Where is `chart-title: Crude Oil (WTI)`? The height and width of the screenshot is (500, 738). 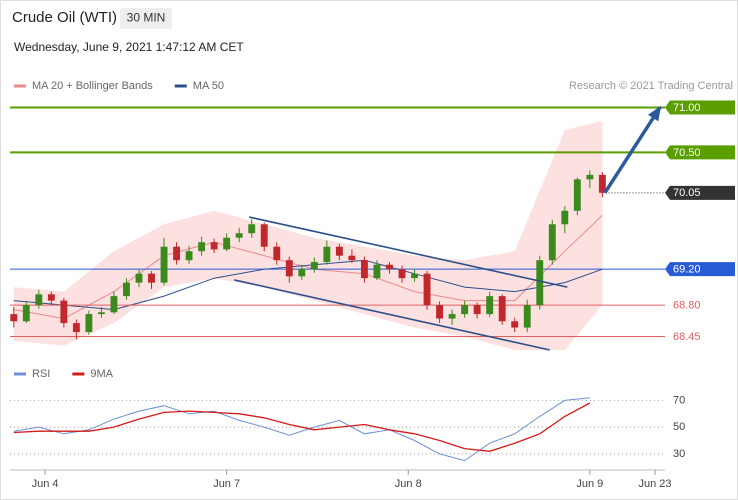
chart-title: Crude Oil (WTI) is located at coordinates (64, 17).